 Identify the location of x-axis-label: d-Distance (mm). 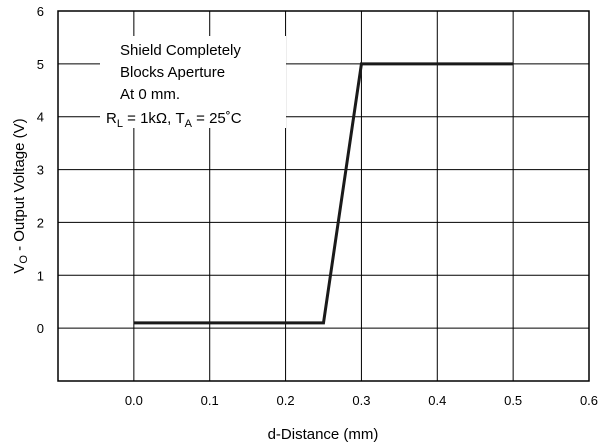
(323, 434).